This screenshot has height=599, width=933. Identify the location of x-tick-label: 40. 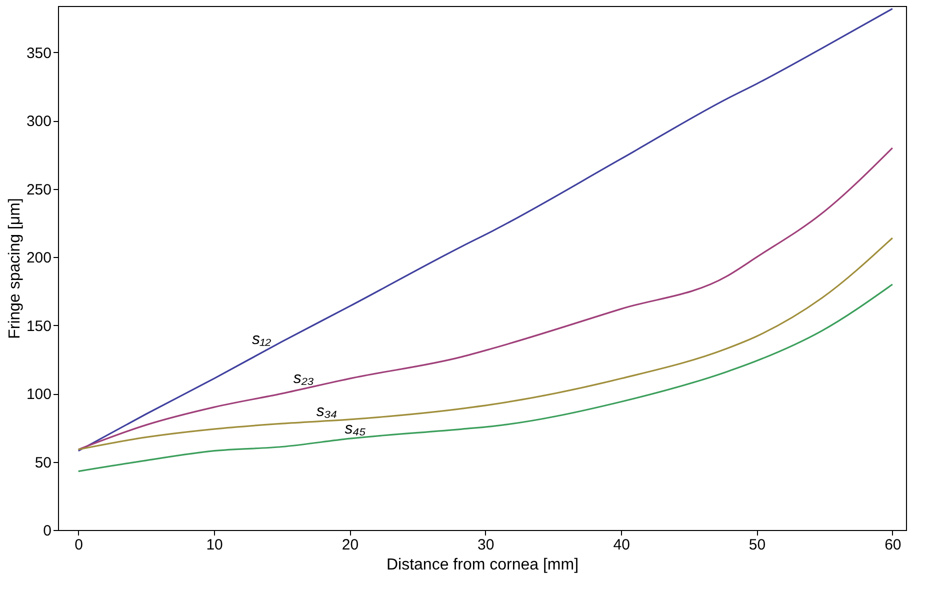
(621, 545).